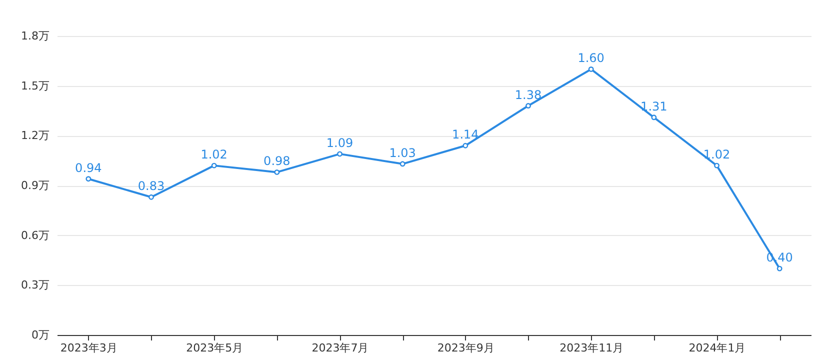  Describe the element at coordinates (591, 58) in the screenshot. I see `data-label: 1.60` at that location.